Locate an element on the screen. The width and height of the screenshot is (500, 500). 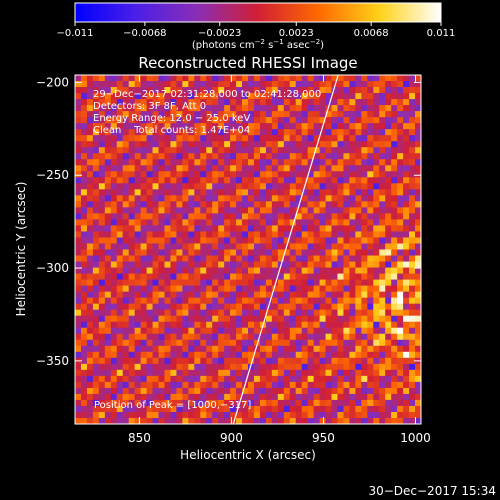
colorbar-ticks: −0.011 −0.0068 −0.0023 0.0023 0.0068 0.011 is located at coordinates (255, 30).